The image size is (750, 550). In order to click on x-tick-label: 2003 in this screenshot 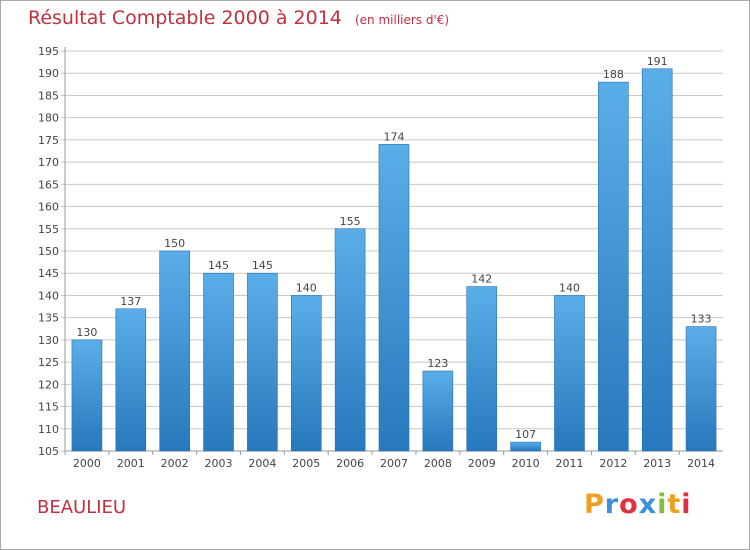, I will do `click(219, 463)`.